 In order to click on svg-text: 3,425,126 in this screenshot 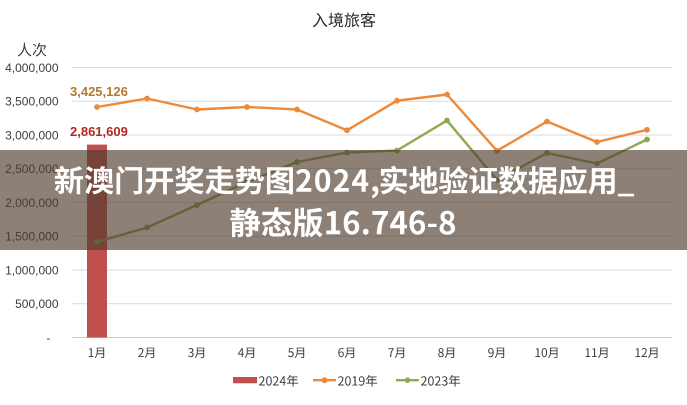, I will do `click(99, 91)`.